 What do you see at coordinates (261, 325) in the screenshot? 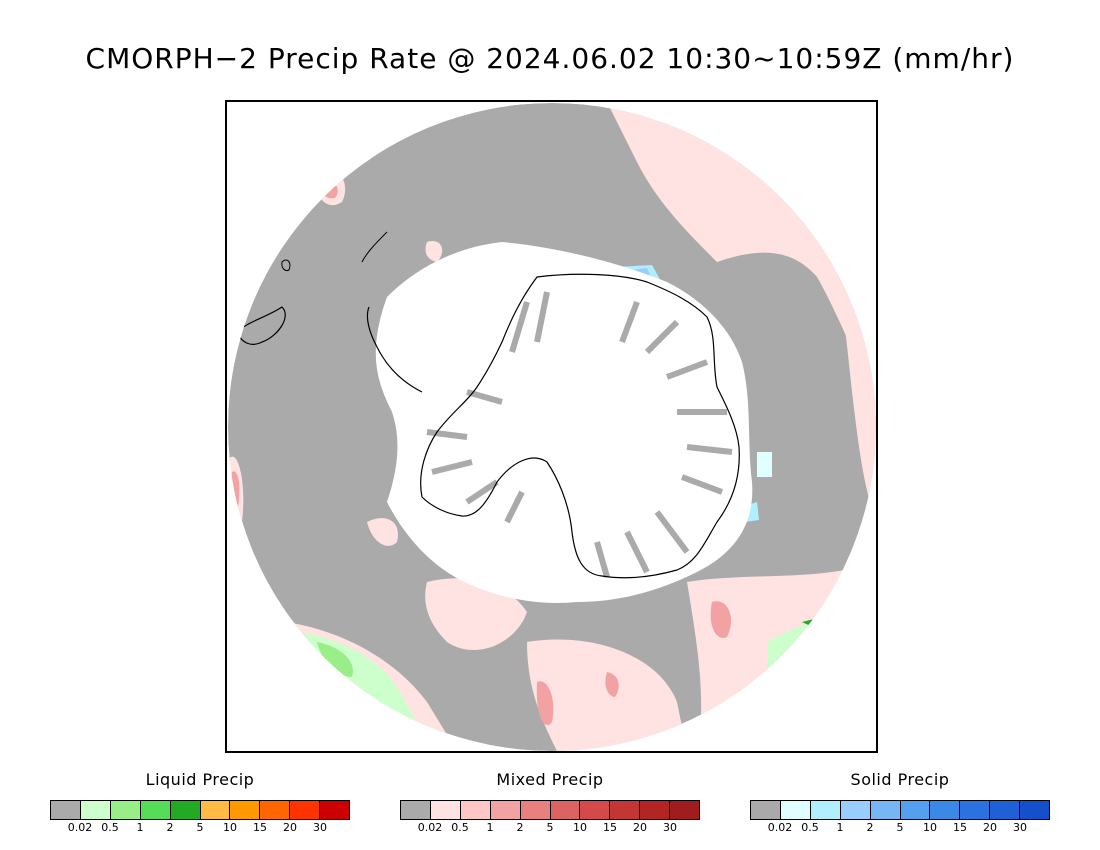
I see `landmass-outline` at bounding box center [261, 325].